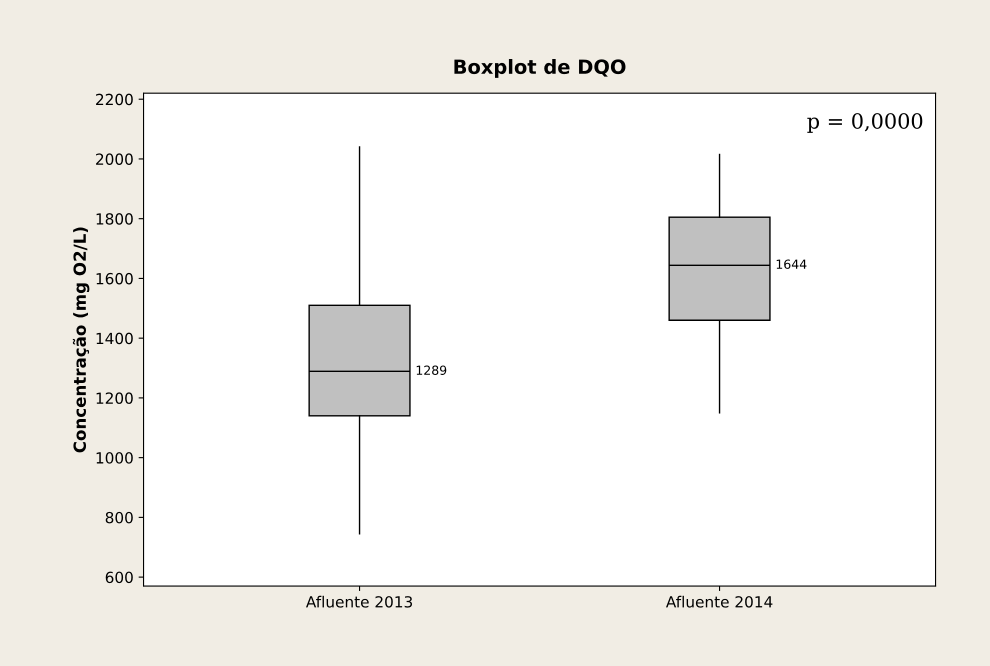 The image size is (990, 666). I want to click on x-tick-label: Afluente 2014, so click(719, 602).